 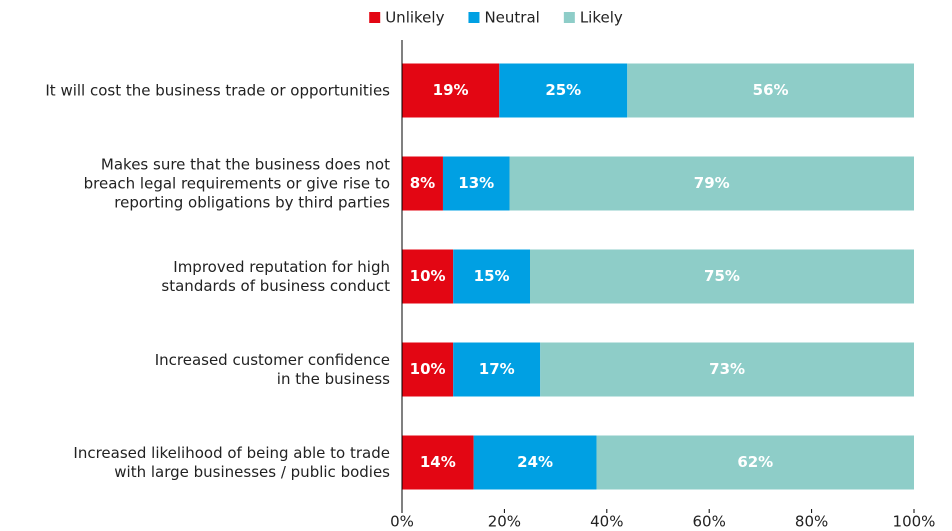 I want to click on value-label: 13%, so click(x=476, y=183).